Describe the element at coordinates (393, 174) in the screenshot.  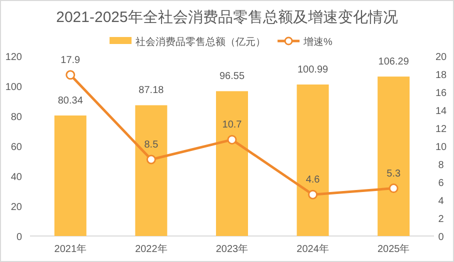
I see `data-label: 5.3` at that location.